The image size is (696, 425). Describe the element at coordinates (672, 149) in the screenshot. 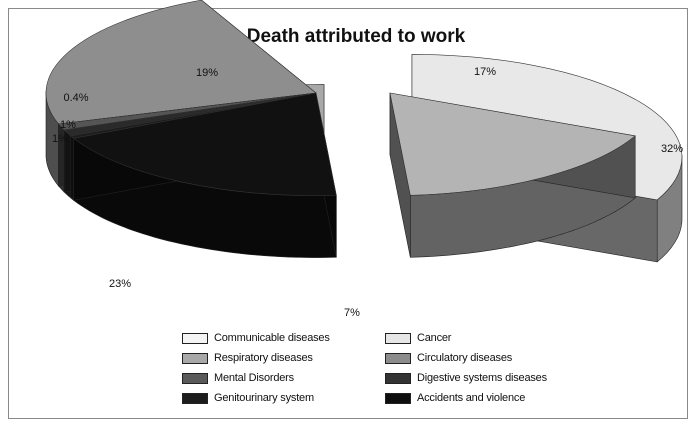

I see `slice-label: 32%` at that location.